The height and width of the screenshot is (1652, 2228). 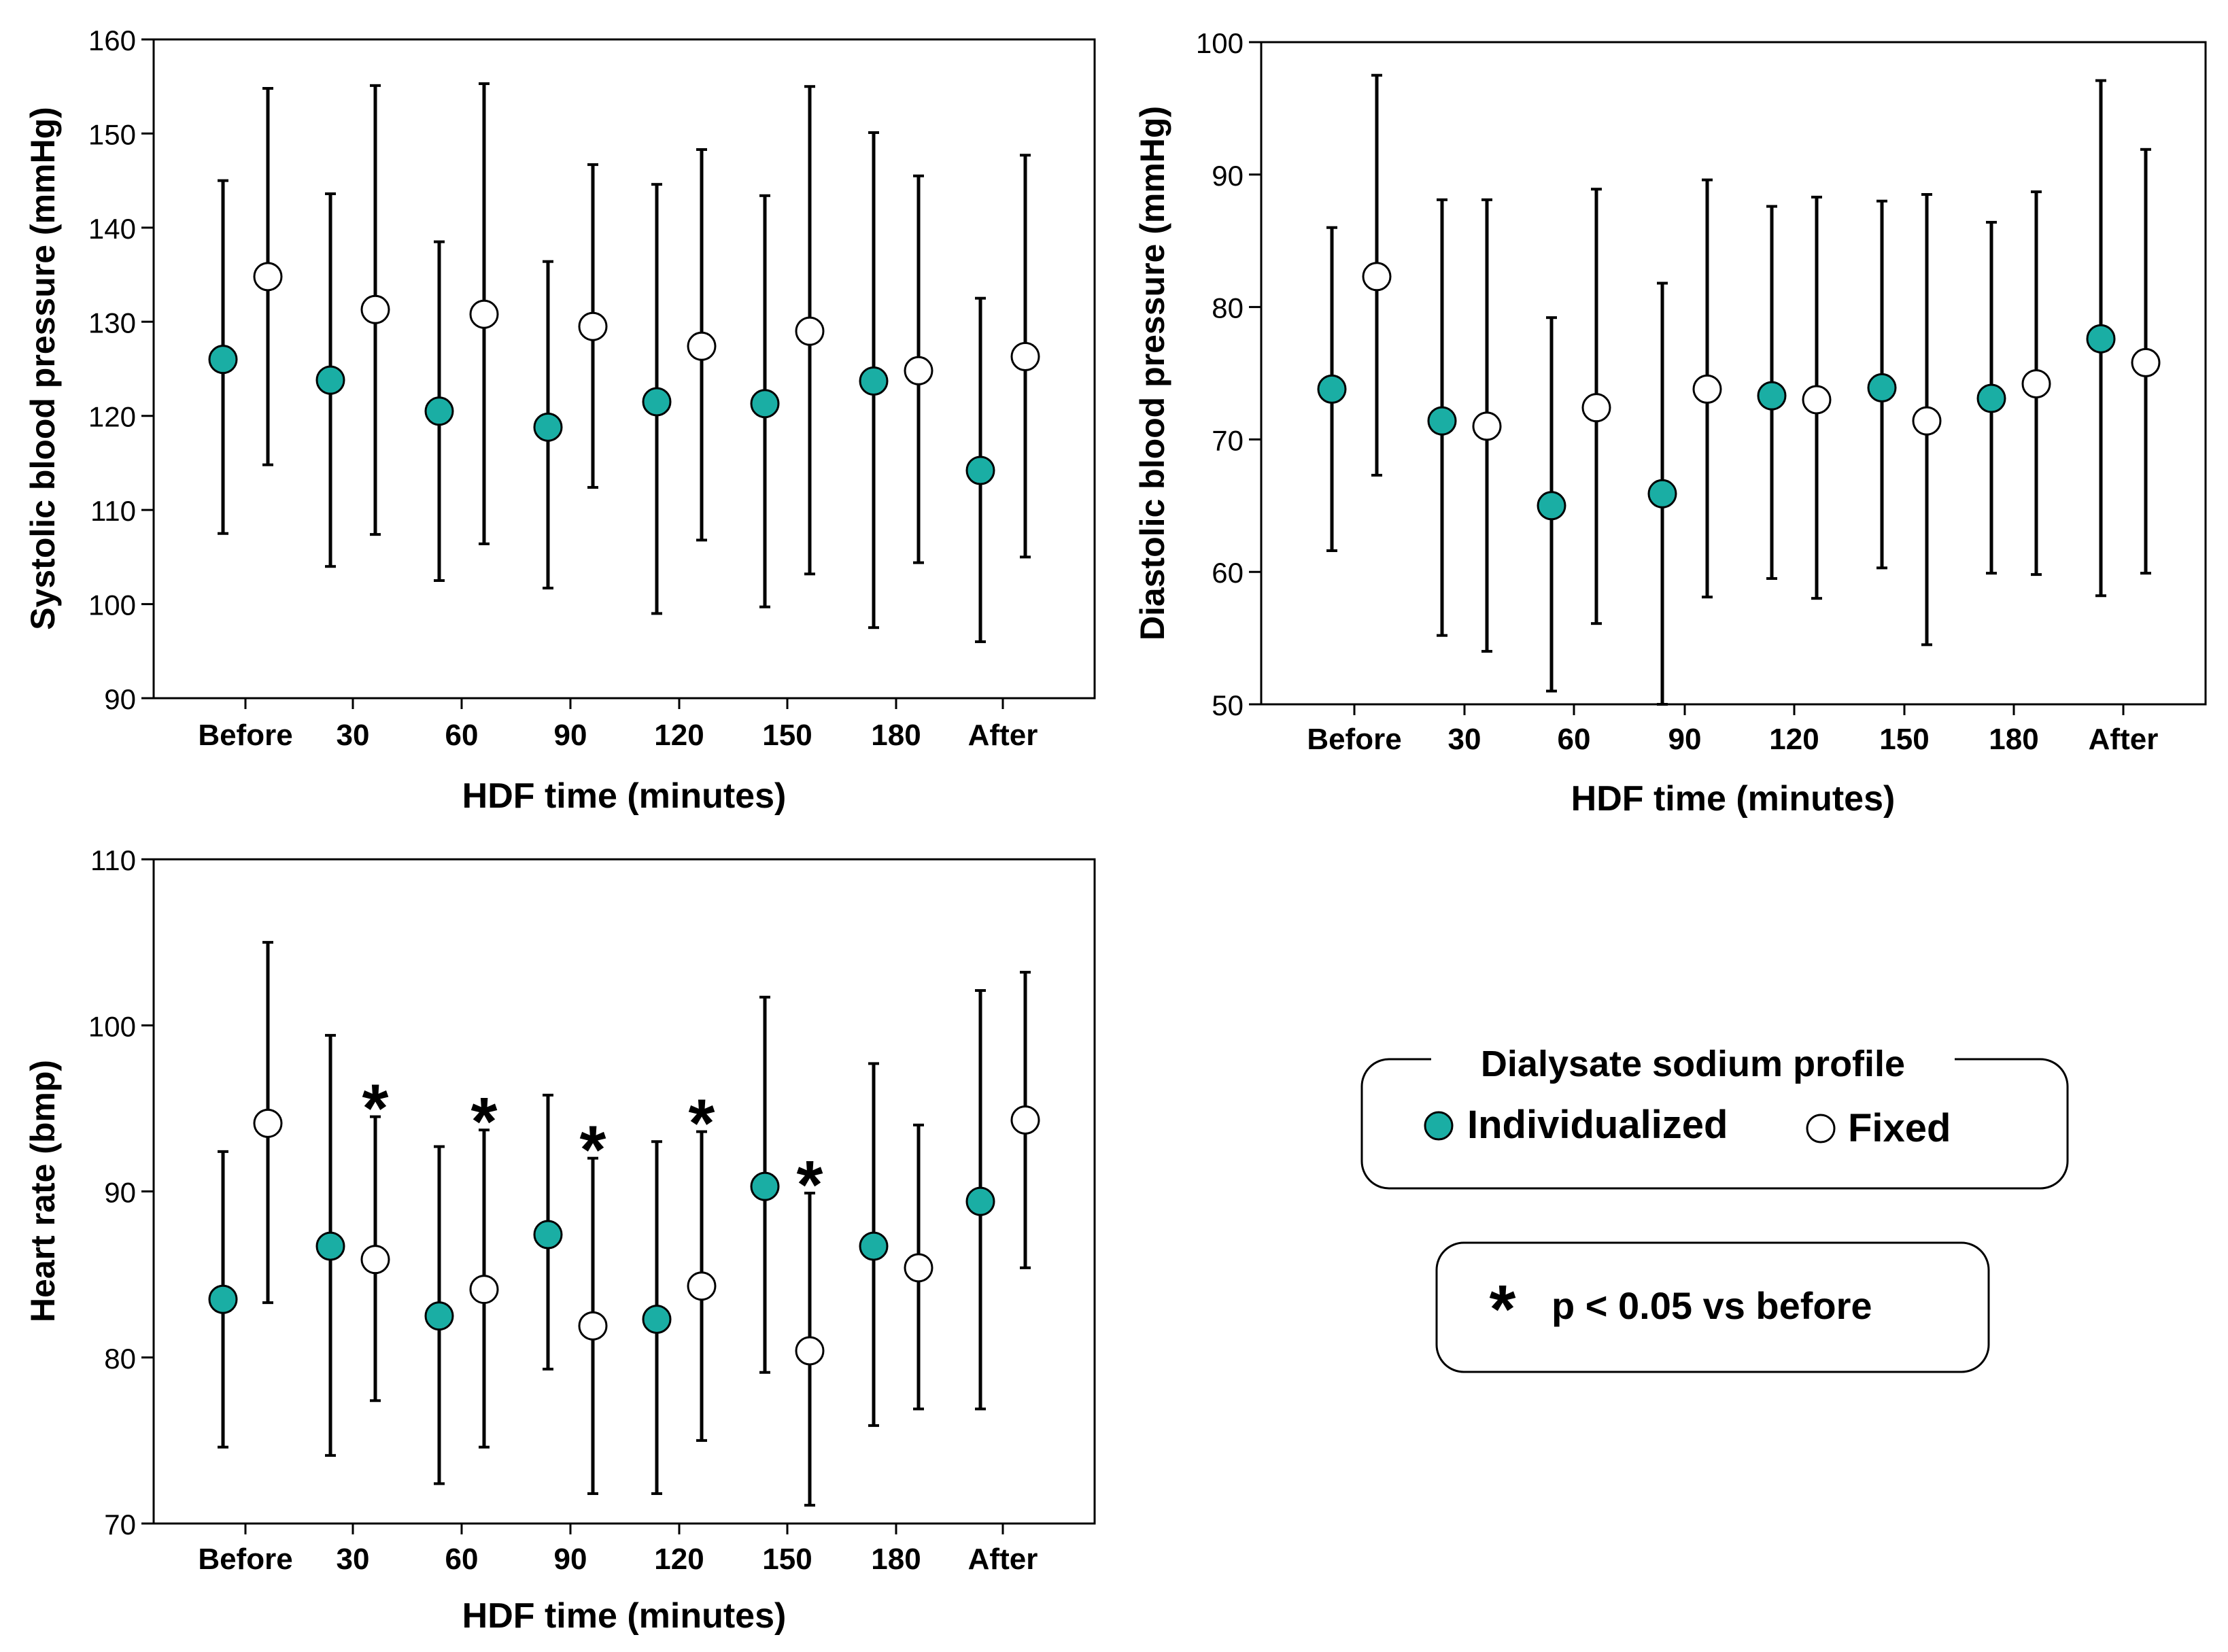 I want to click on legend-title-backdrop, so click(x=1693, y=1061).